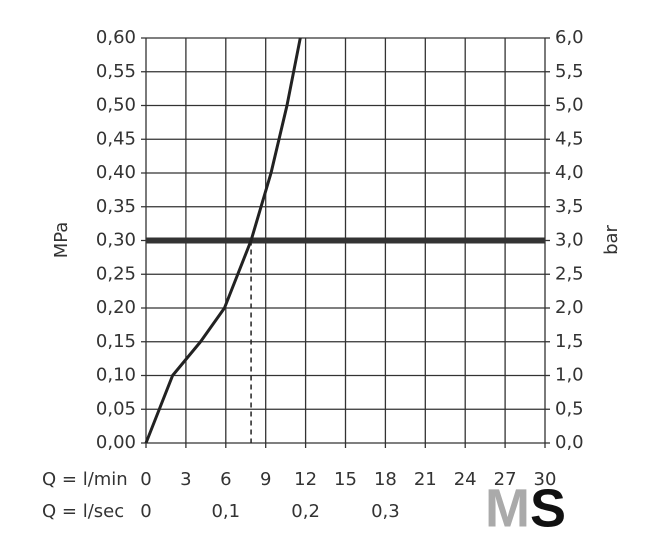  I want to click on y2-tick-label: 0,0, so click(569, 442).